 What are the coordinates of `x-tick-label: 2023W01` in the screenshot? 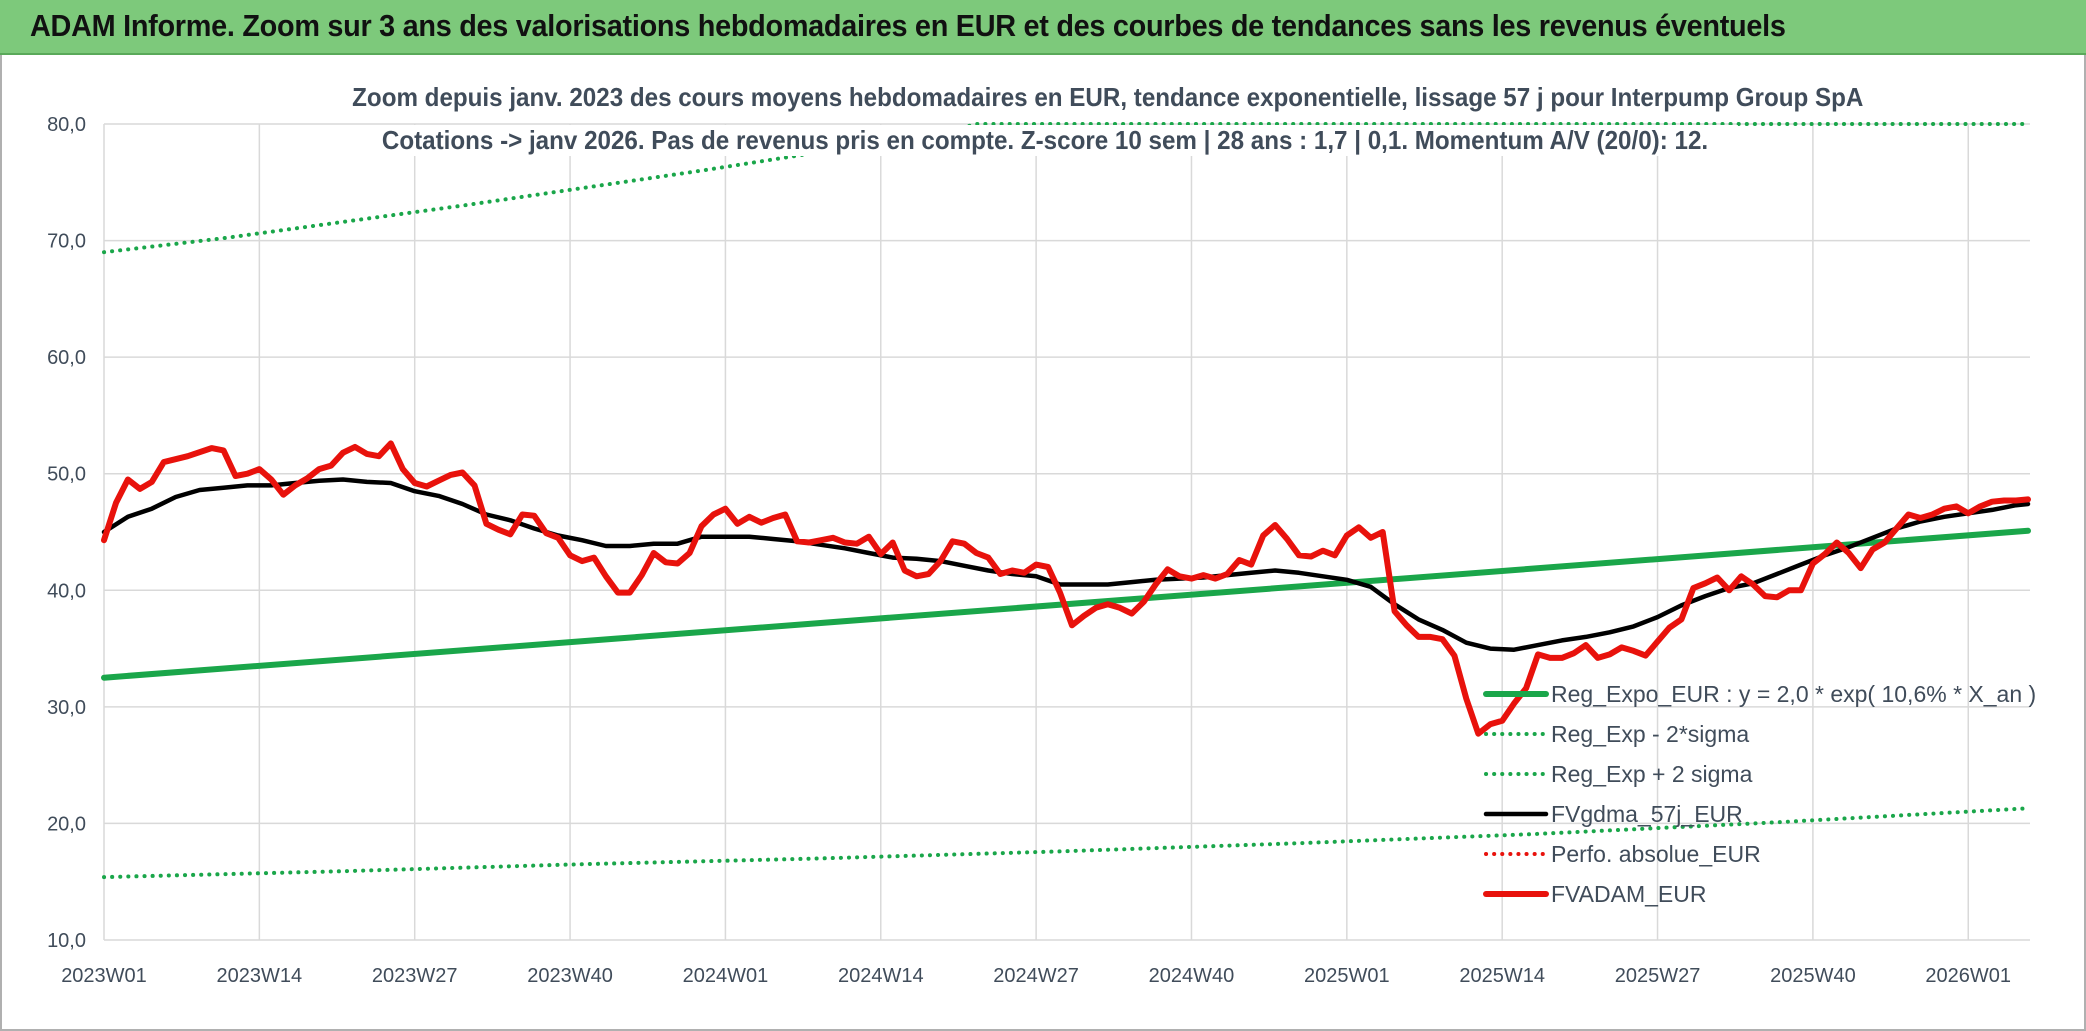 It's located at (104, 976).